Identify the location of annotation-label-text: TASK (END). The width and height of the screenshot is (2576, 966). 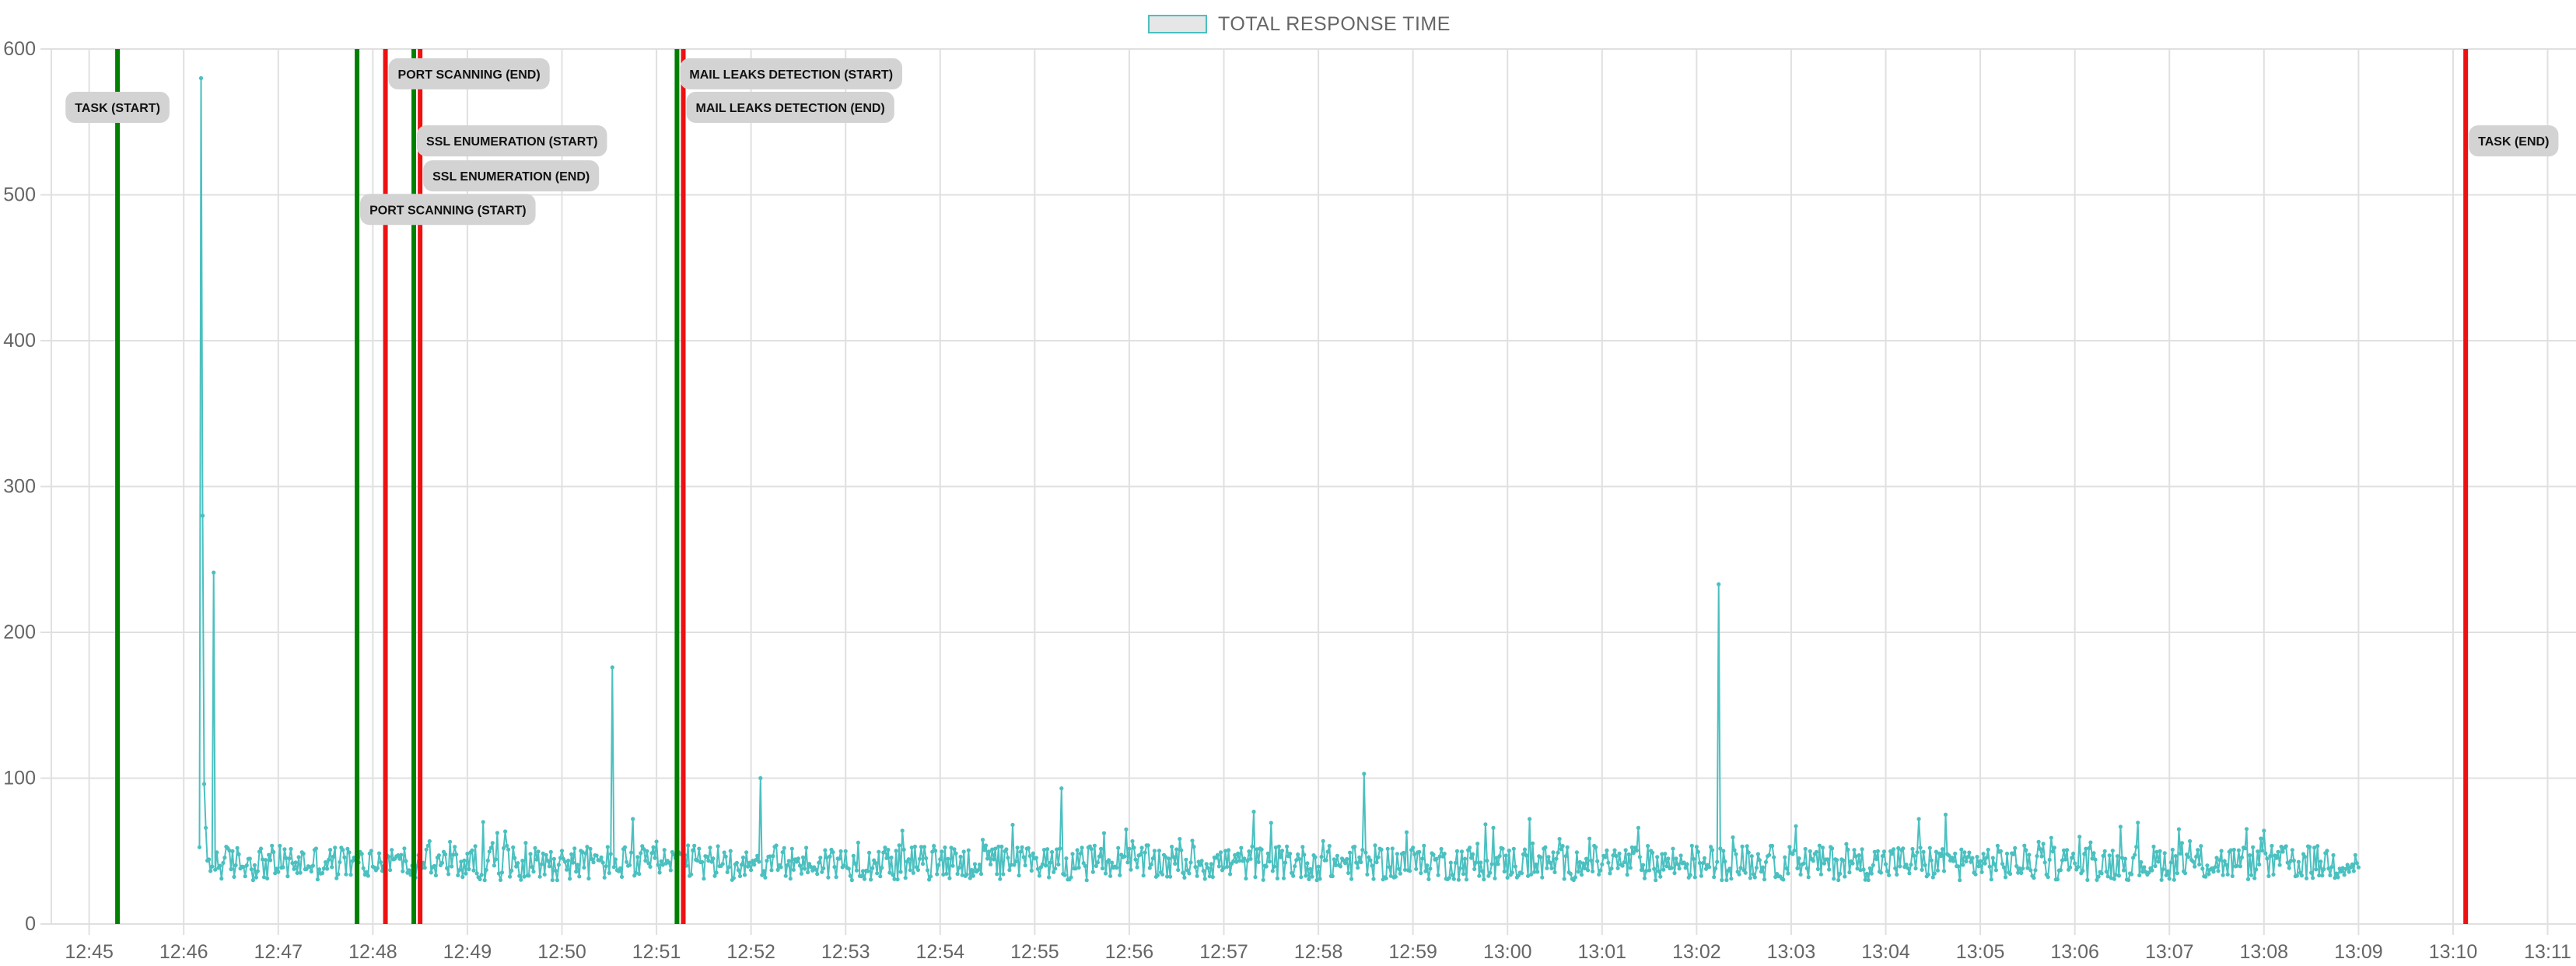
(2513, 142).